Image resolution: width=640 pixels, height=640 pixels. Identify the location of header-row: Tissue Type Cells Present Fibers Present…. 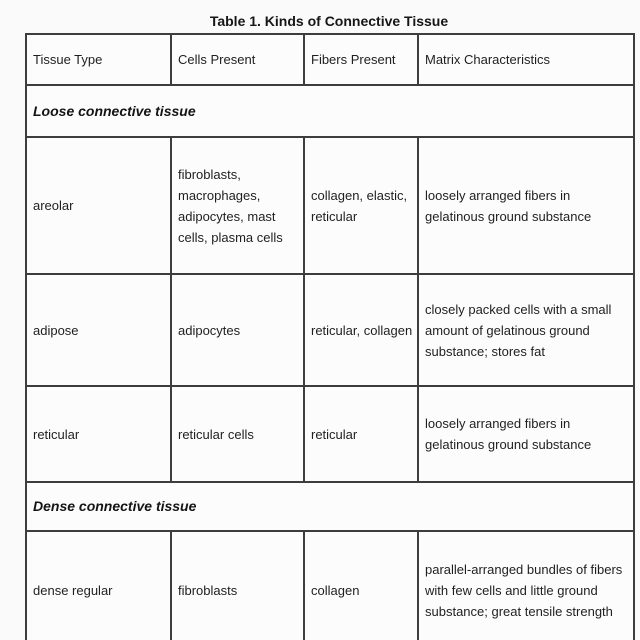
(330, 59).